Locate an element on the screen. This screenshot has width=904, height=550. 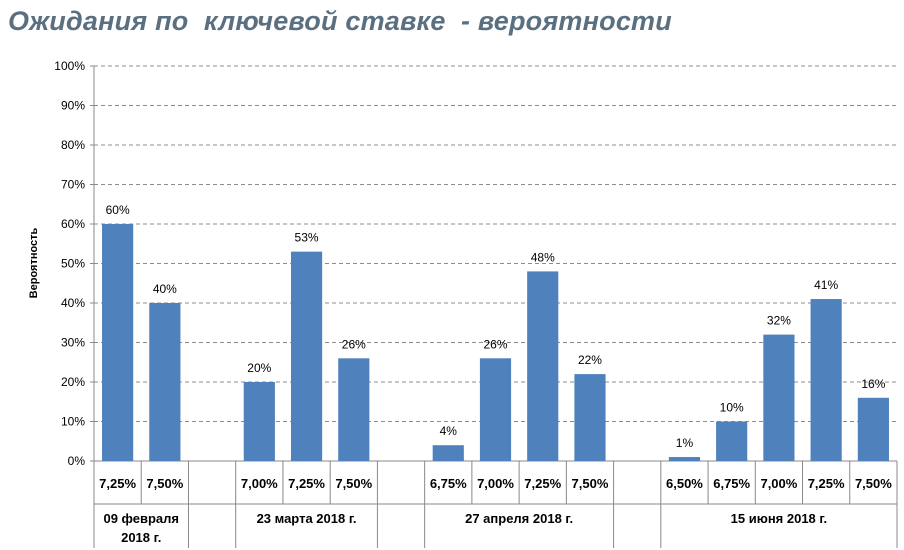
y-tick-label: 40% is located at coordinates (73, 303).